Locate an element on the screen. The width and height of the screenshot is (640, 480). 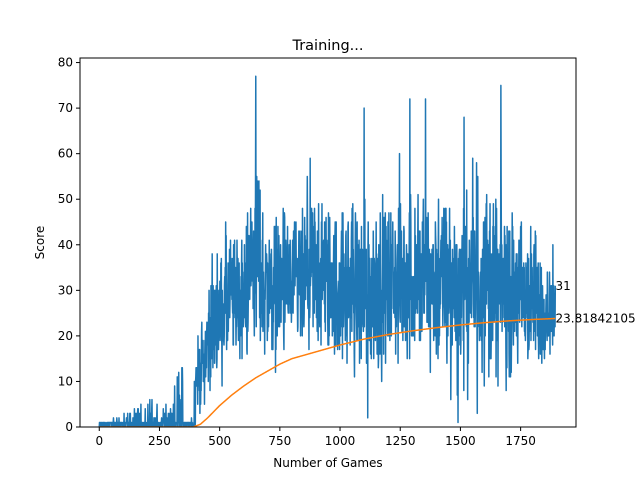
x-axis: 0 250 500 750 1000 1250 1500 1750 is located at coordinates (315, 437).